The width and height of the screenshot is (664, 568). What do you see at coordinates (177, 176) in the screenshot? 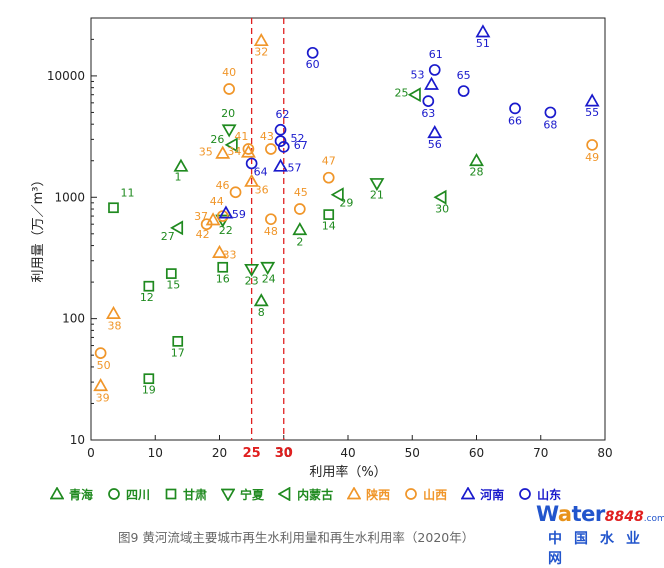
I see `data-point-label: 1` at bounding box center [177, 176].